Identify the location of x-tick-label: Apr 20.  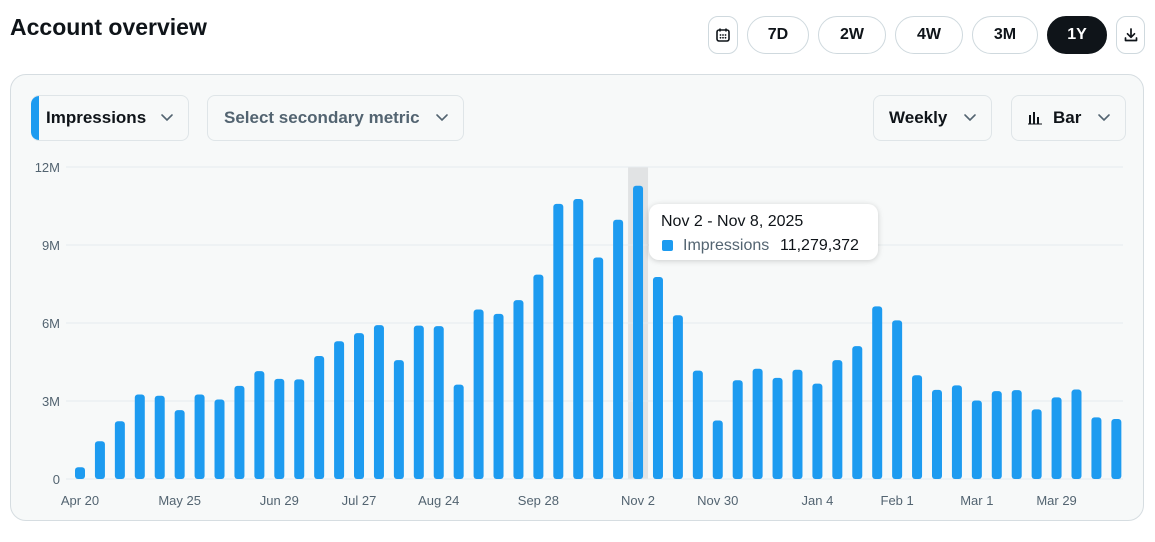
(80, 500).